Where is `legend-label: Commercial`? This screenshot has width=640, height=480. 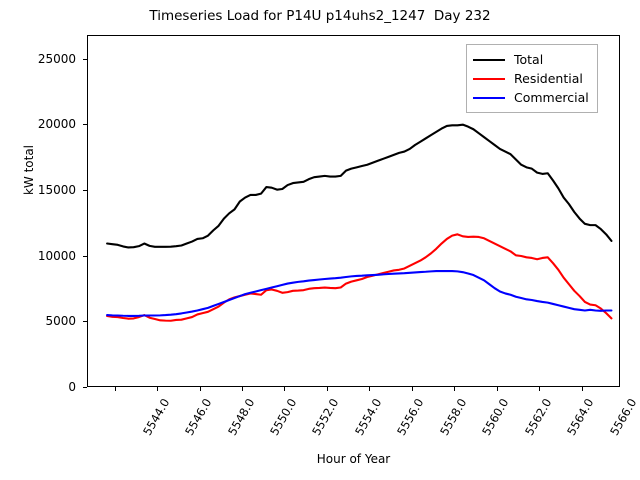
legend-label: Commercial is located at coordinates (551, 97).